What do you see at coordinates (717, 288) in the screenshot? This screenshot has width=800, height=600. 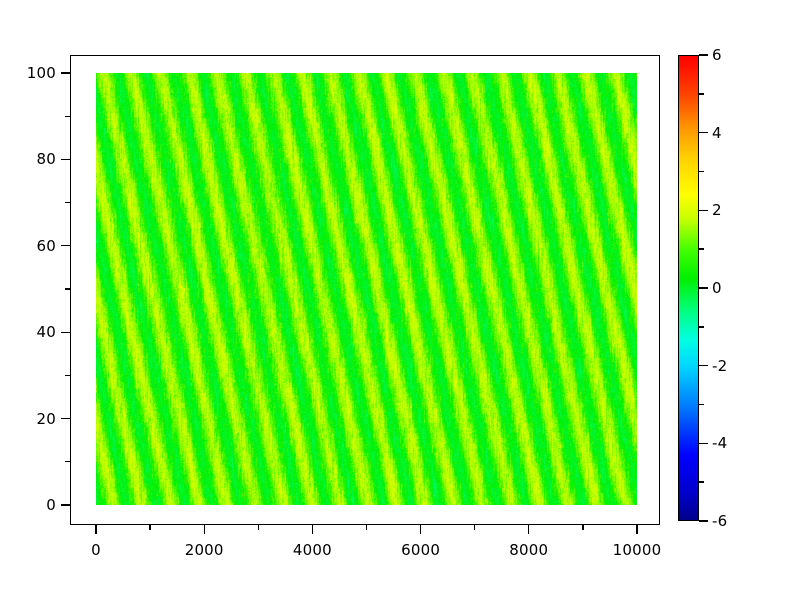 I see `colorbar-tick-label: 0` at bounding box center [717, 288].